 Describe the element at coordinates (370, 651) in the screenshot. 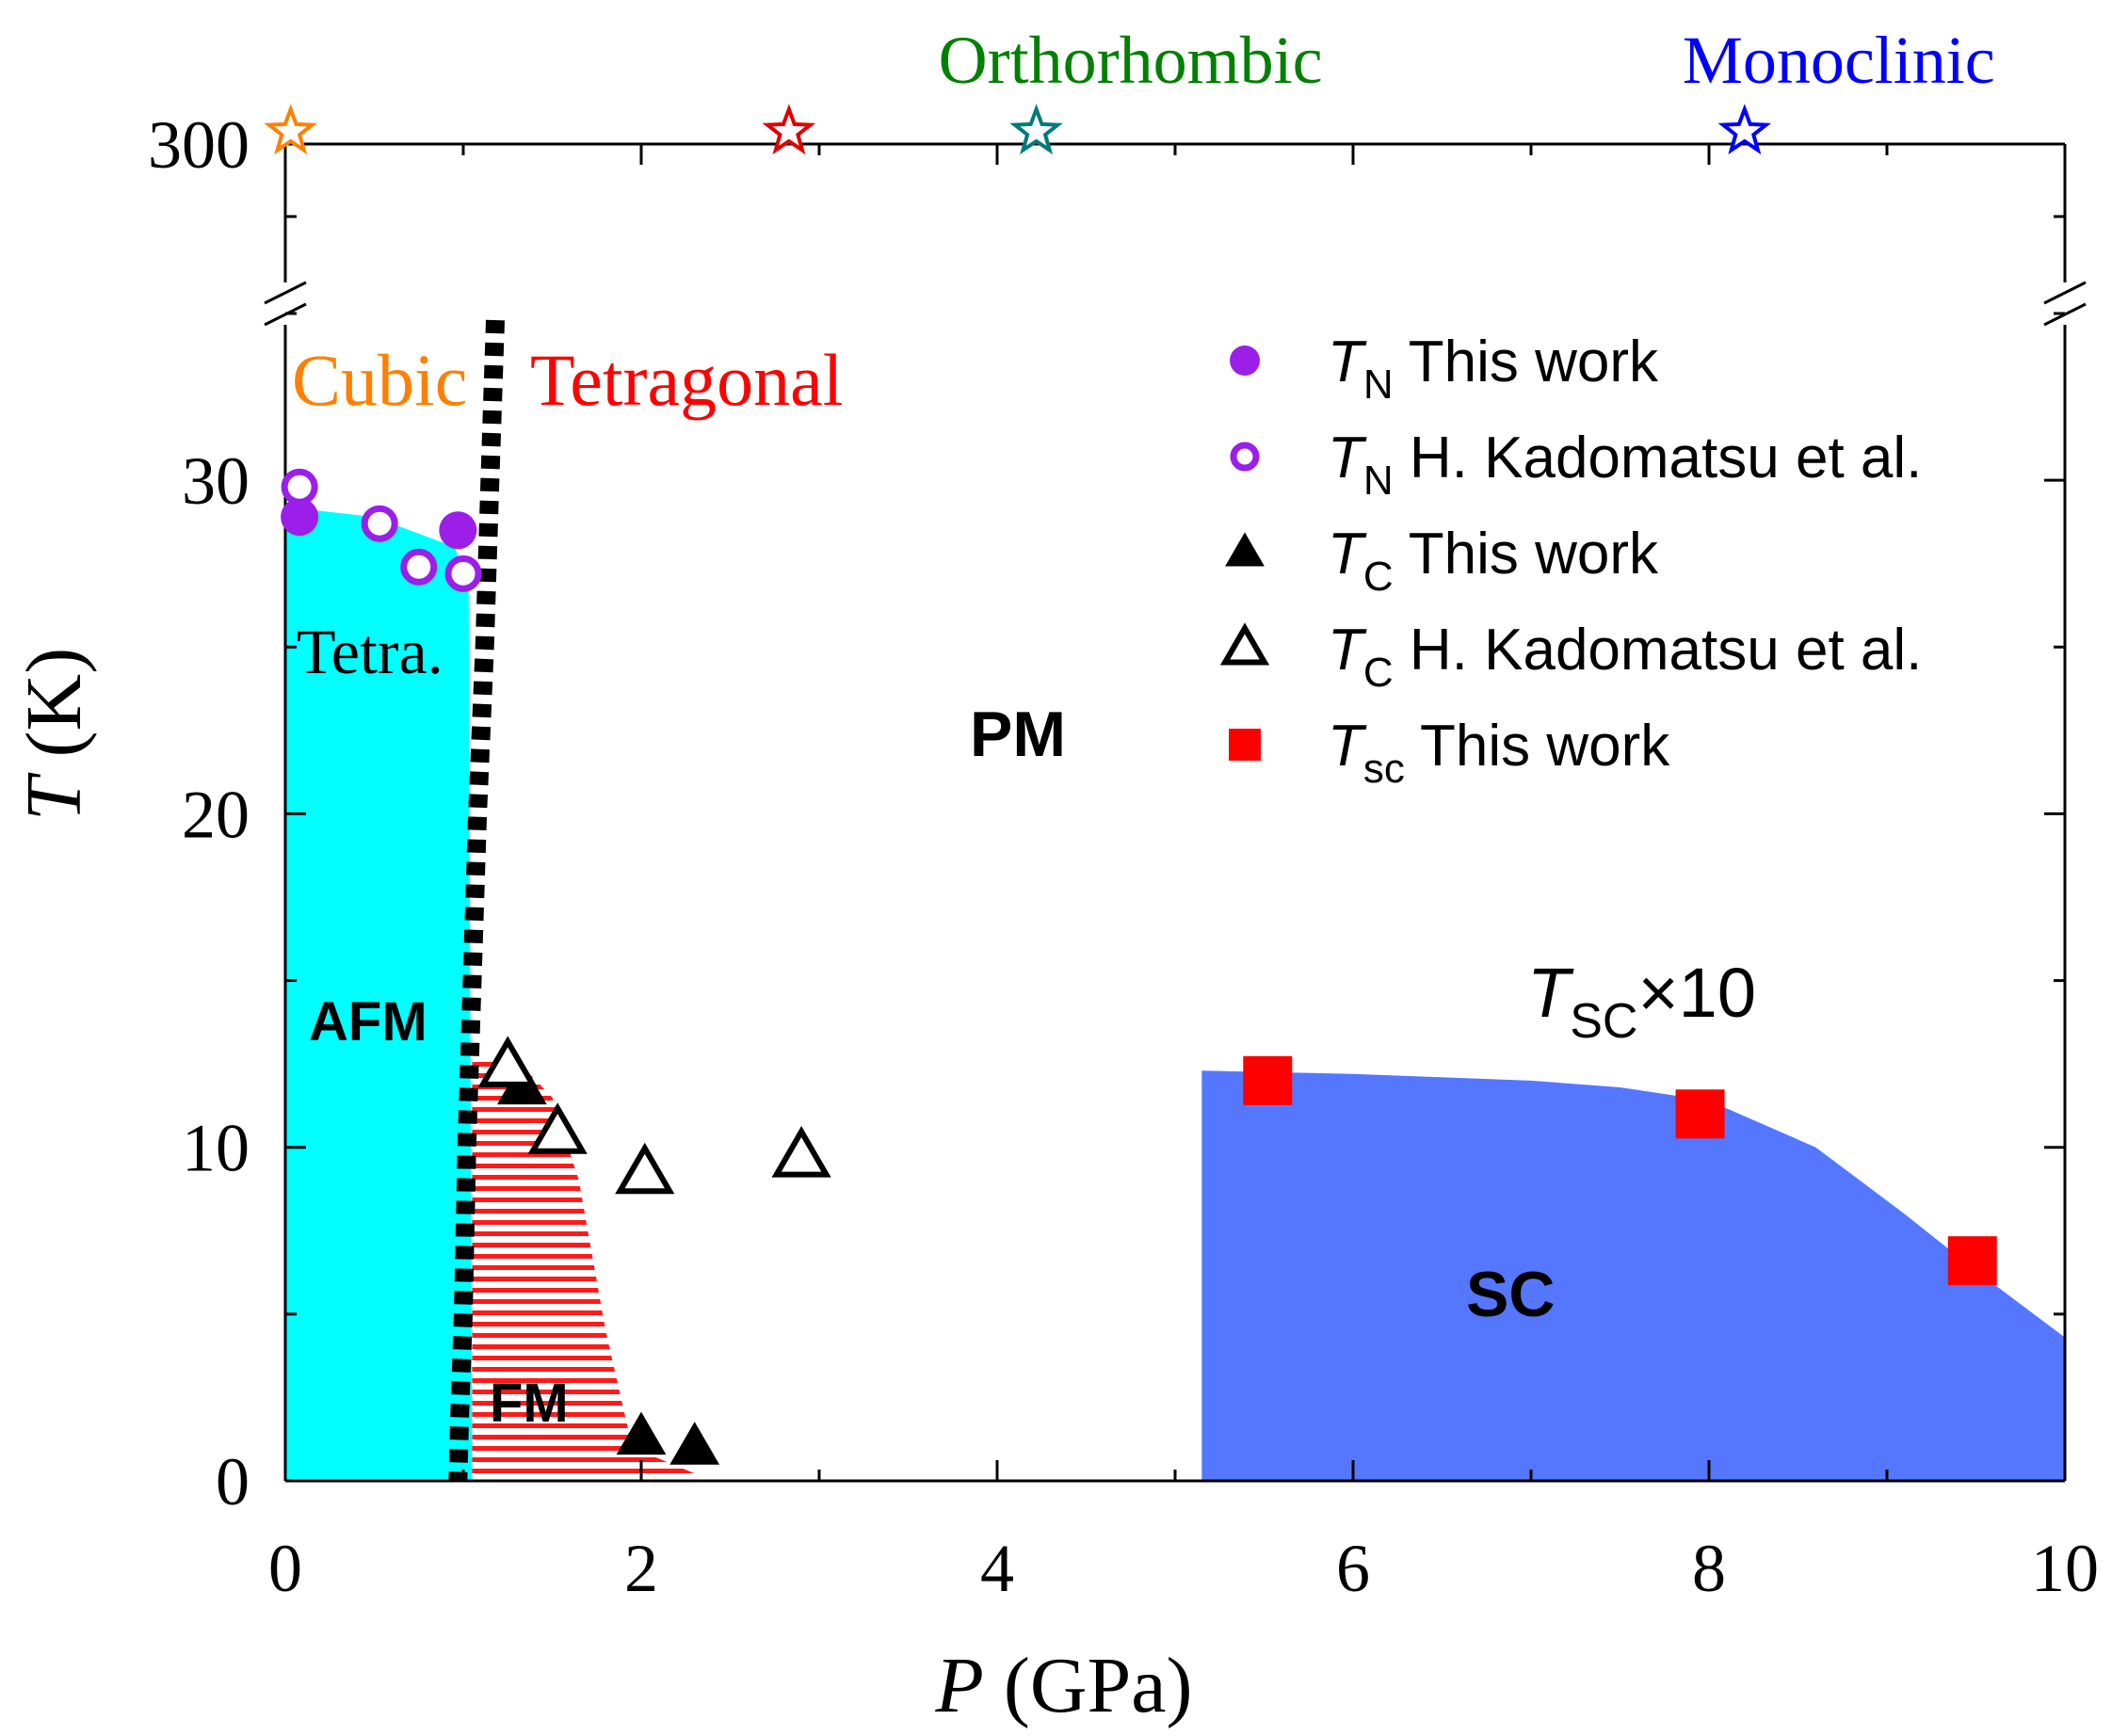

I see `tetra-short-label: Tetra.` at that location.